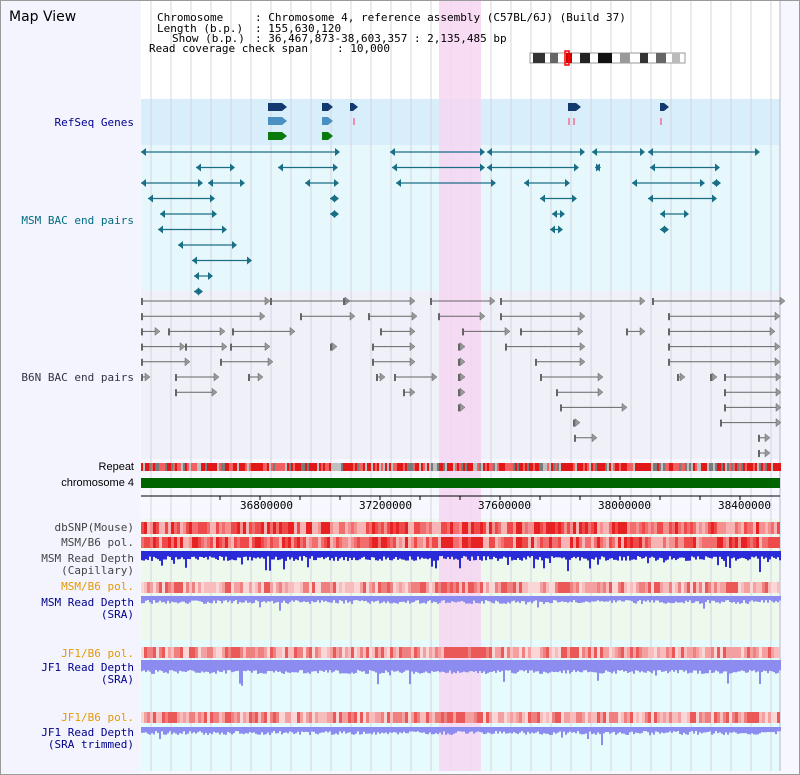 The height and width of the screenshot is (775, 800). What do you see at coordinates (143, 183) in the screenshot?
I see `msm-bac-end` at bounding box center [143, 183].